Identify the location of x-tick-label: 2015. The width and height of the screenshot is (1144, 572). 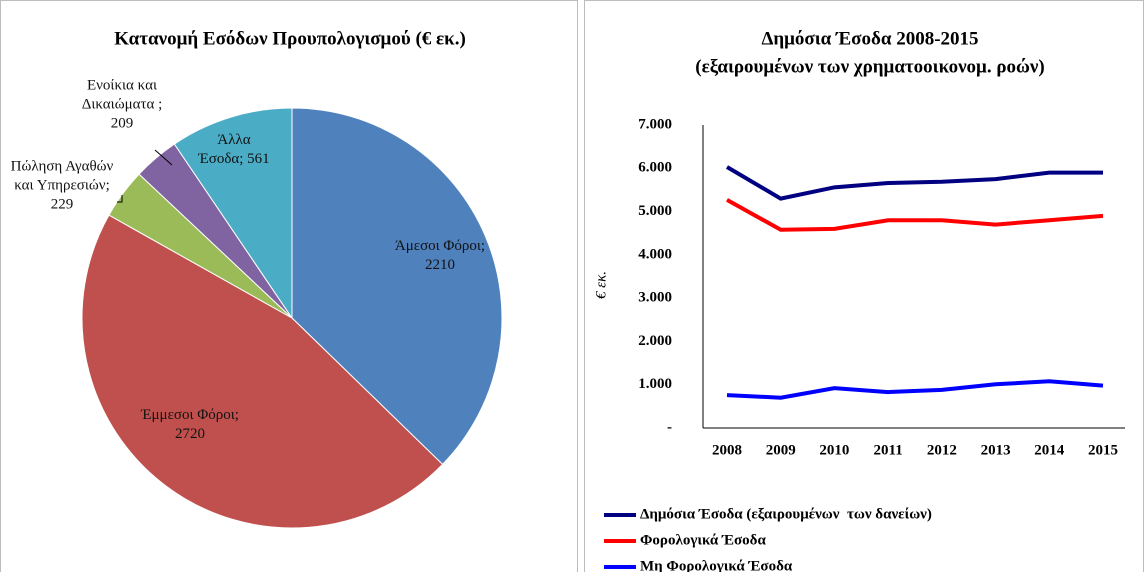
(1103, 450).